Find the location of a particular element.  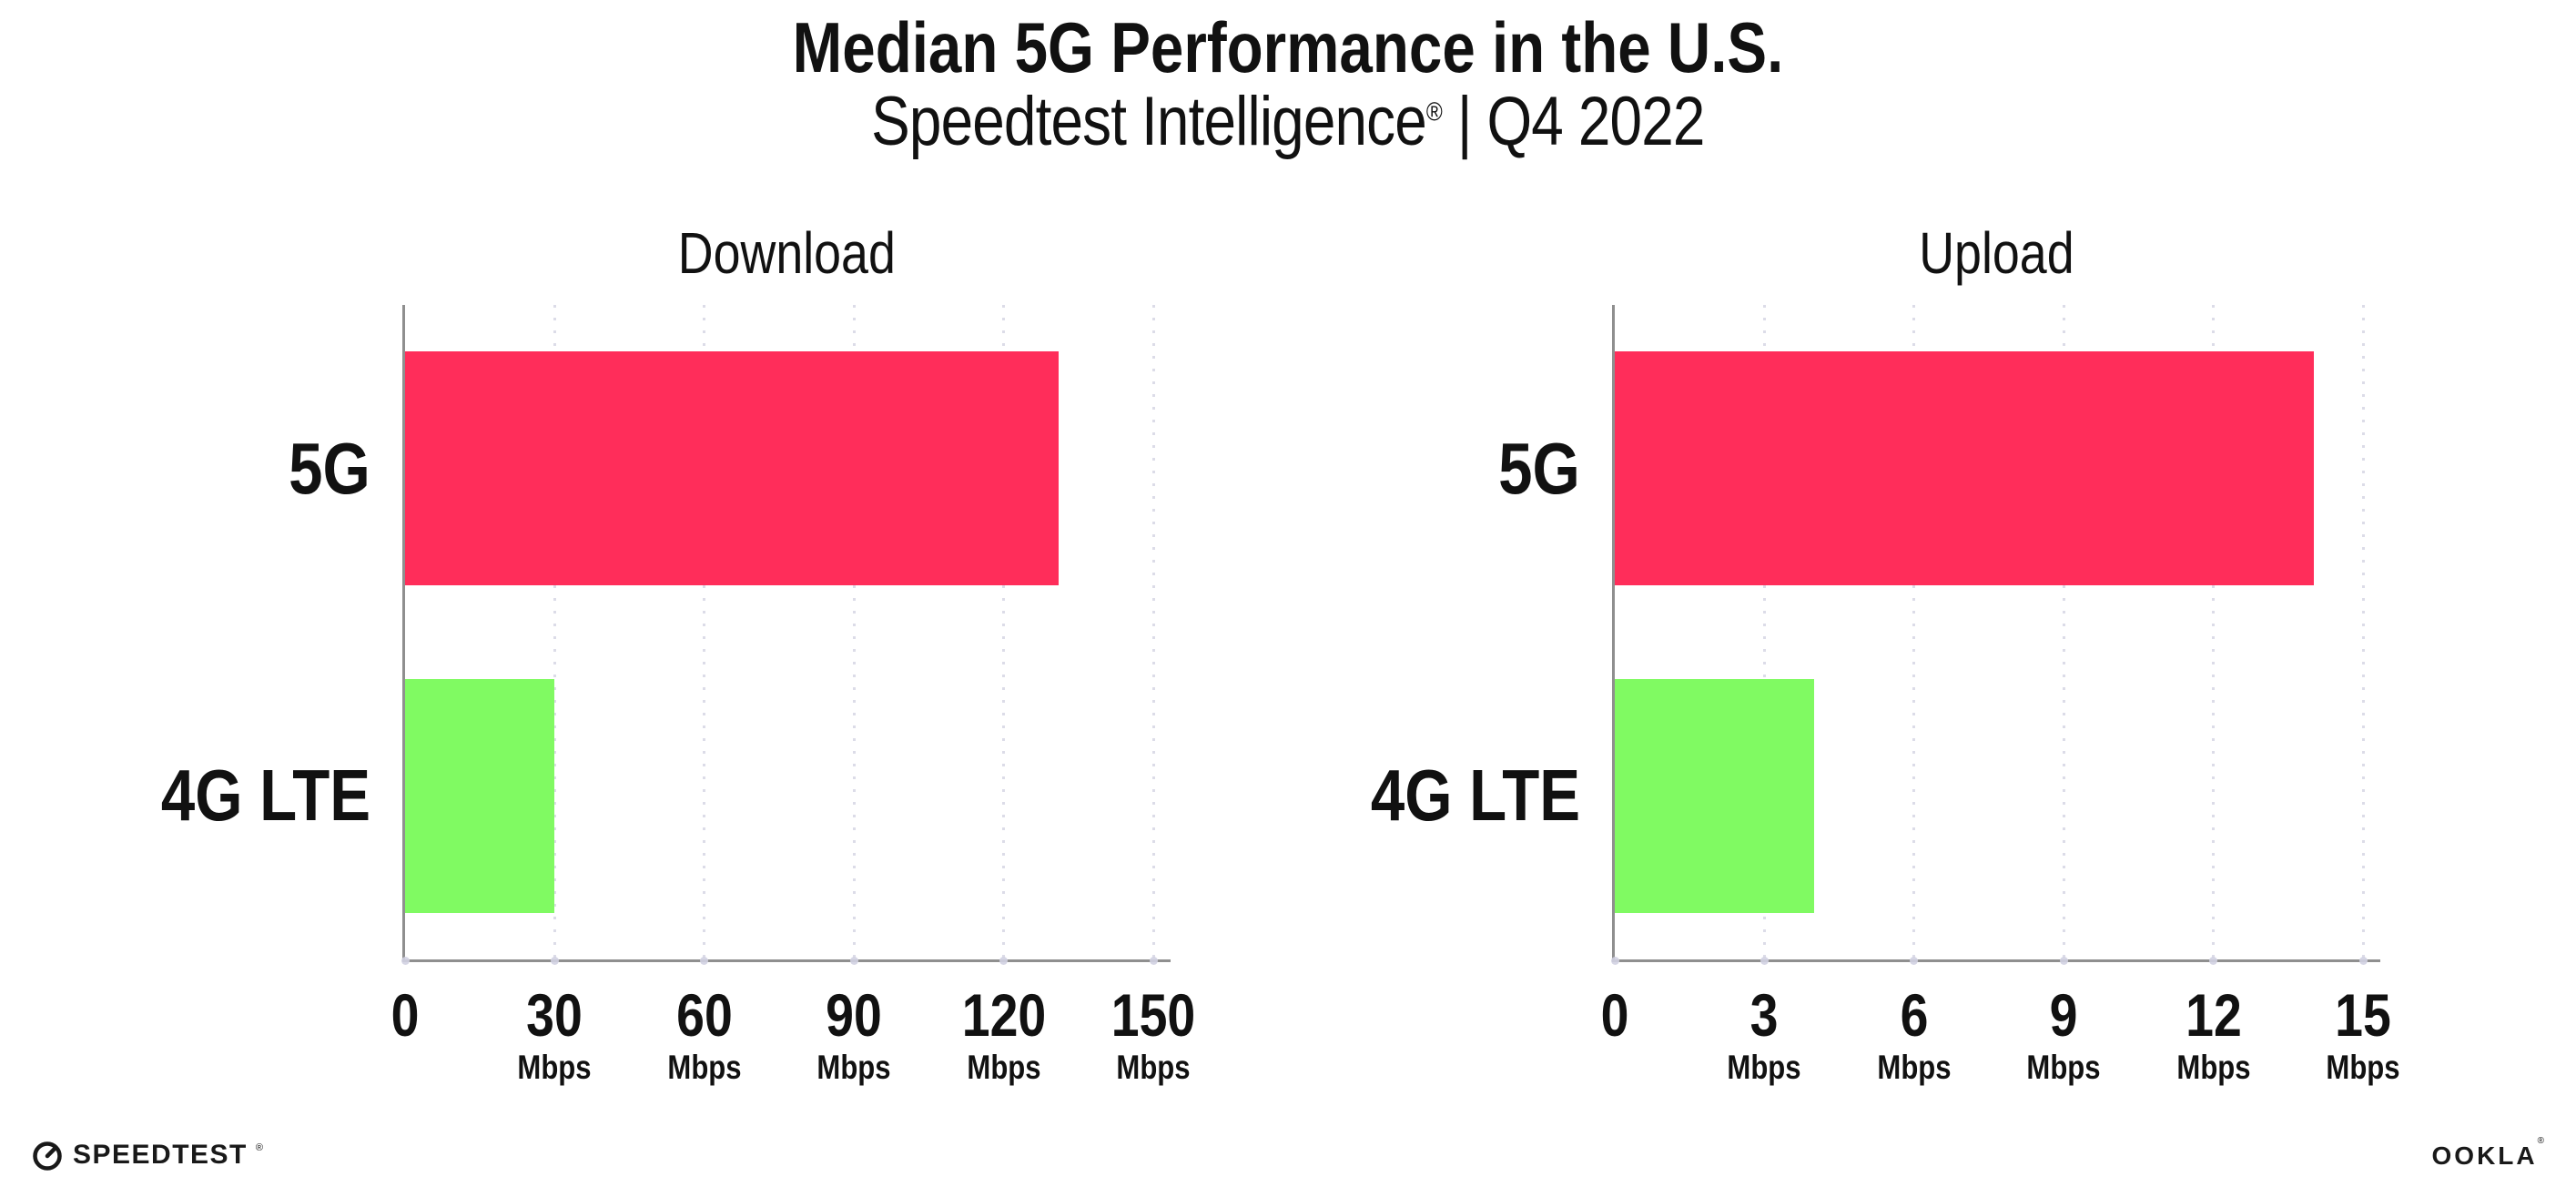

upload-chart-title: Upload is located at coordinates (1996, 253).